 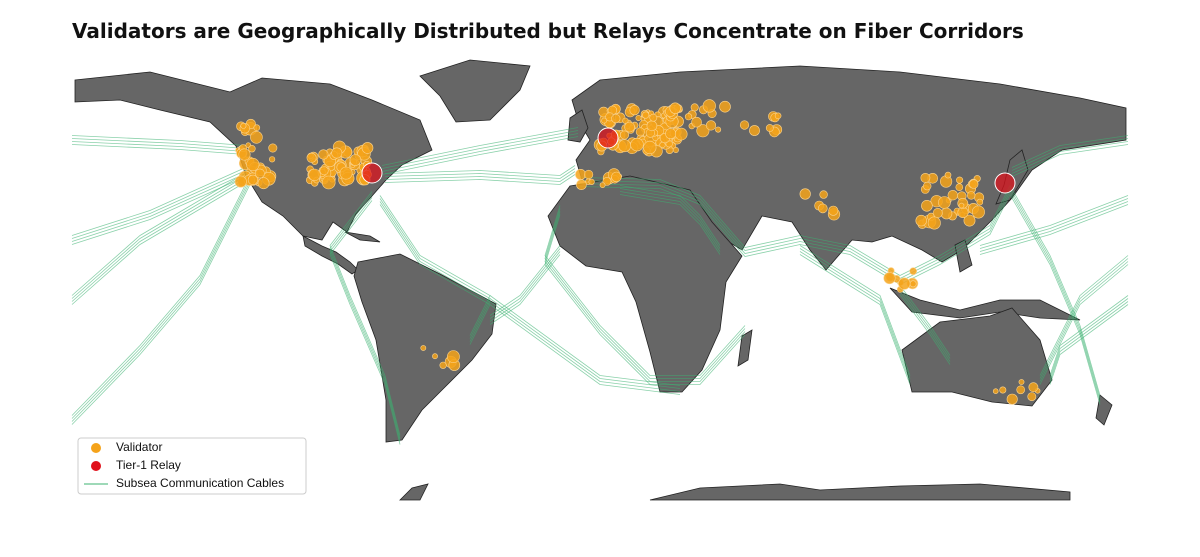 What do you see at coordinates (96, 448) in the screenshot?
I see `legend-marker` at bounding box center [96, 448].